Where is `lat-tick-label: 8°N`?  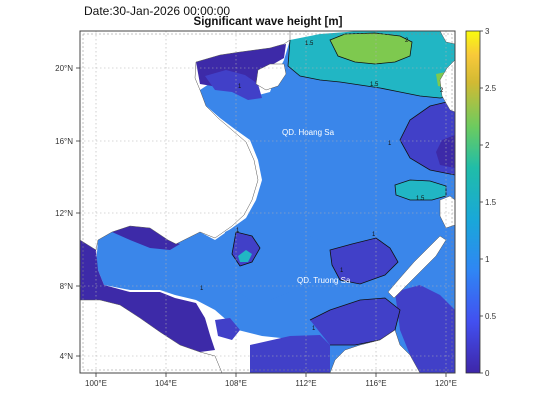
lat-tick-label: 8°N is located at coordinates (67, 286).